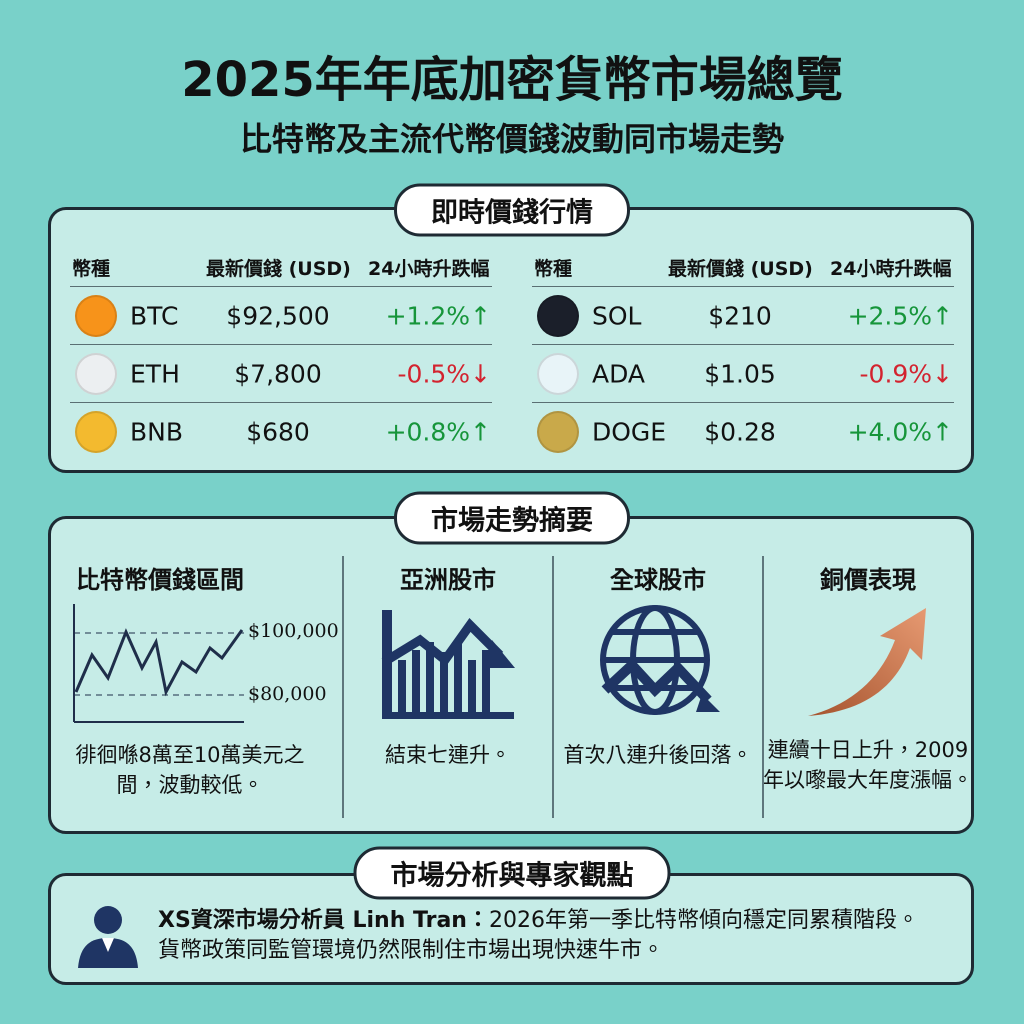 The image size is (1024, 1024). What do you see at coordinates (155, 374) in the screenshot?
I see `coin-name: ETH` at bounding box center [155, 374].